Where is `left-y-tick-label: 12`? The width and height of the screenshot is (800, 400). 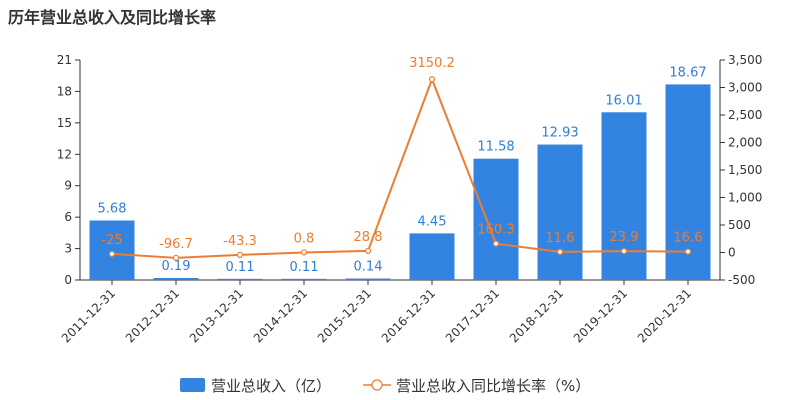
left-y-tick-label: 12 is located at coordinates (64, 154).